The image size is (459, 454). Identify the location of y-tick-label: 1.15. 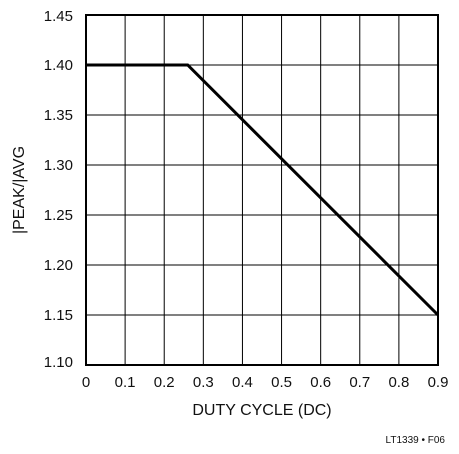
(58, 315).